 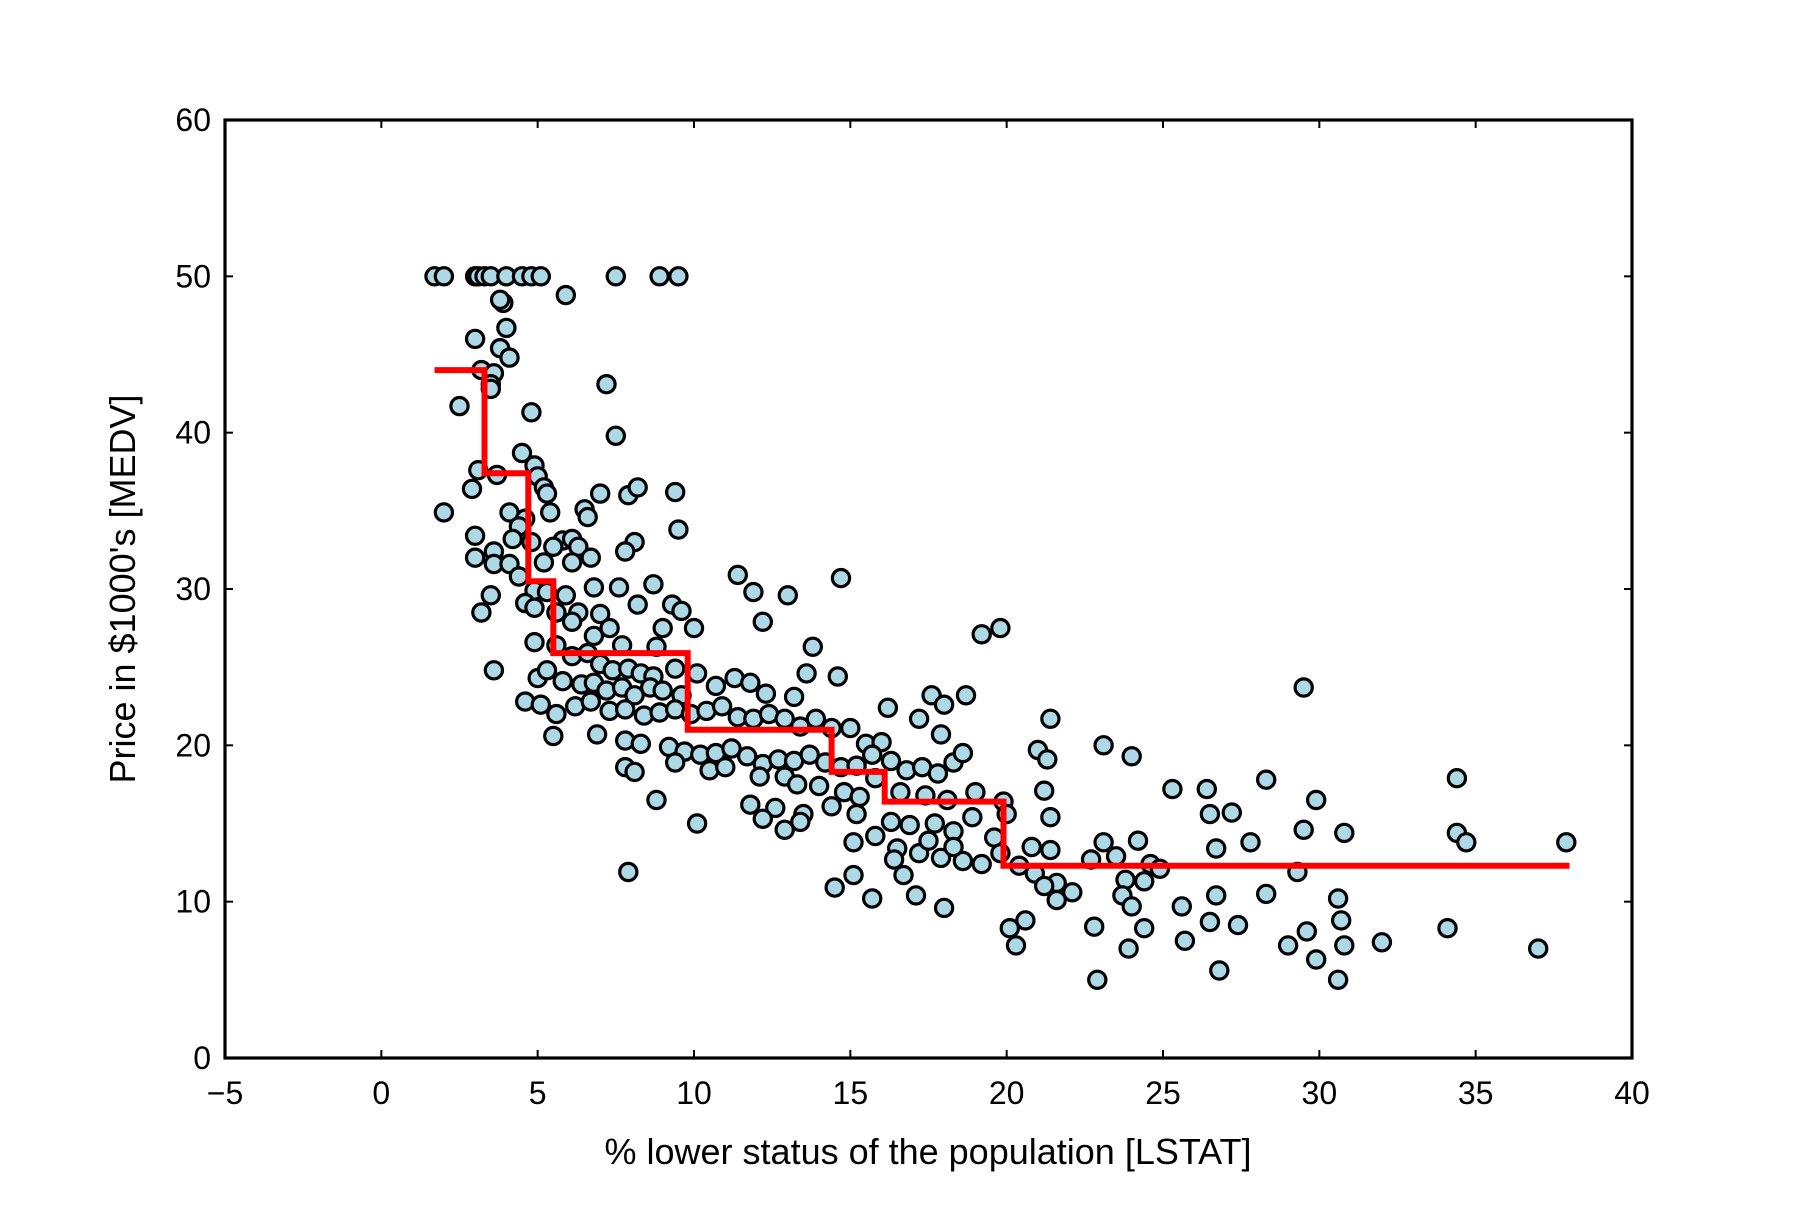 I want to click on y-tick-label: 40, so click(x=193, y=433).